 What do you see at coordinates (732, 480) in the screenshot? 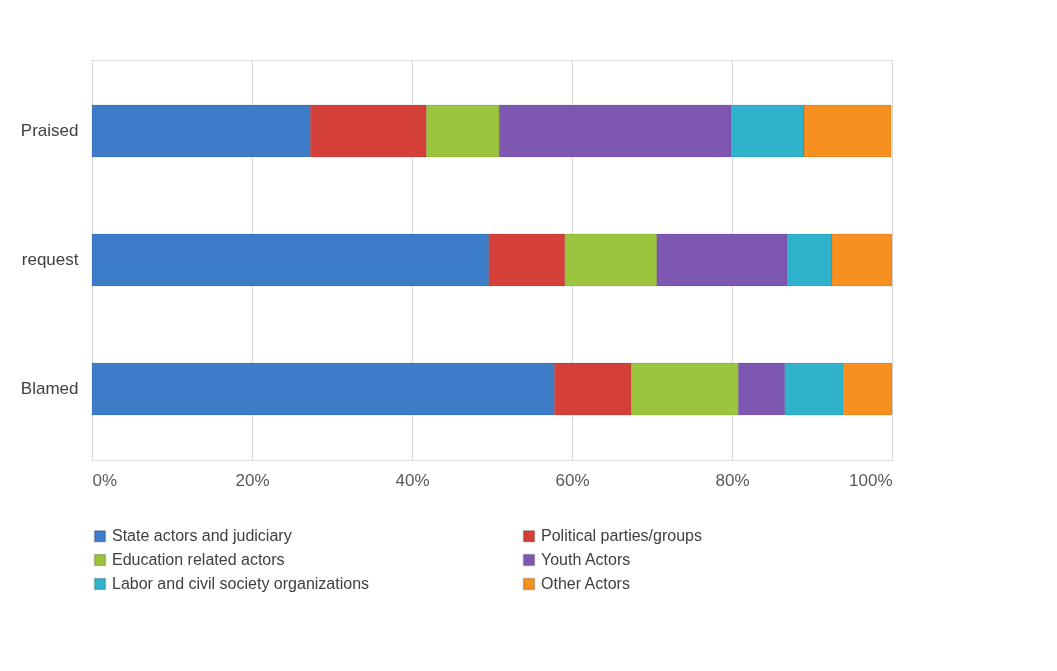
I see `x-tick-label: 80%` at bounding box center [732, 480].